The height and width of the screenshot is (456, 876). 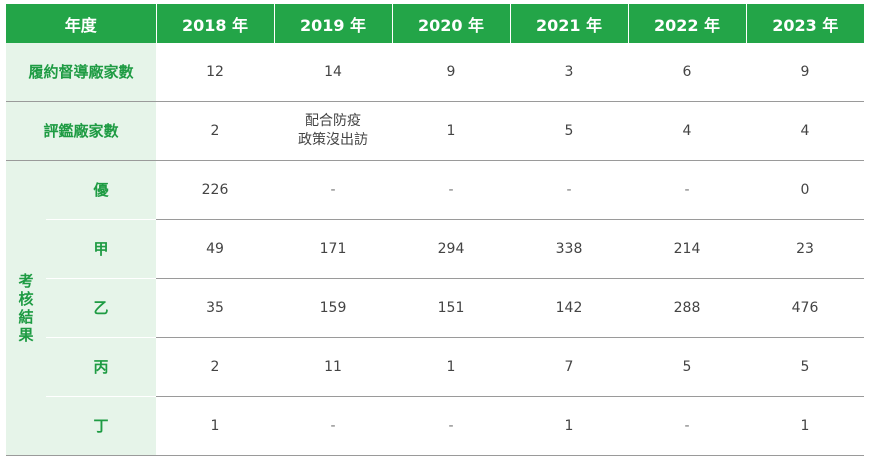 I want to click on grade-label-ding: 丁, so click(x=101, y=426).